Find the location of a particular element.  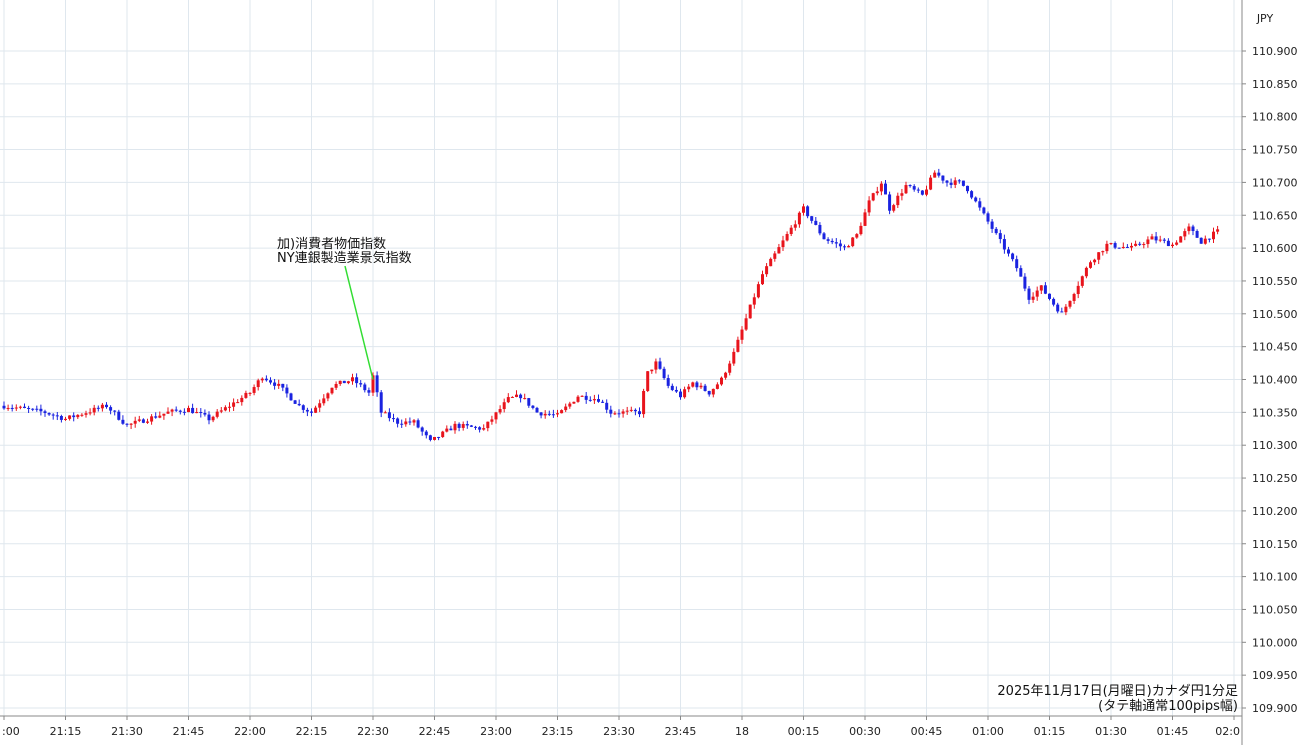

time-tick-label: 00:15 is located at coordinates (804, 731).